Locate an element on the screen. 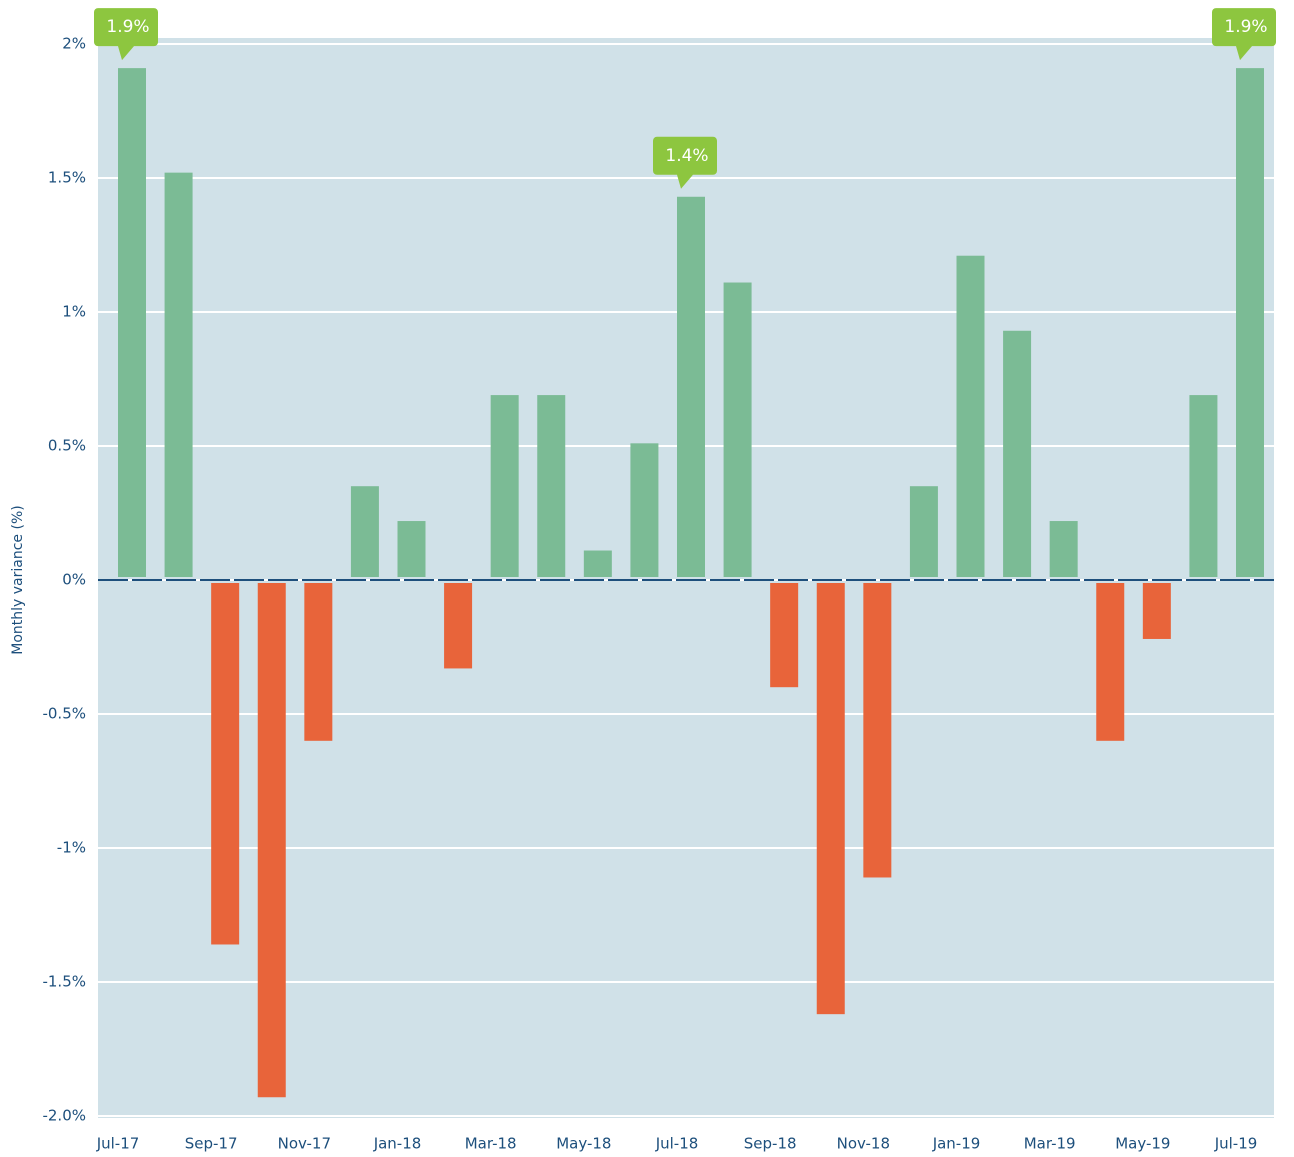 This screenshot has width=1294, height=1157. y-tick-label: -0.5% is located at coordinates (64, 714).